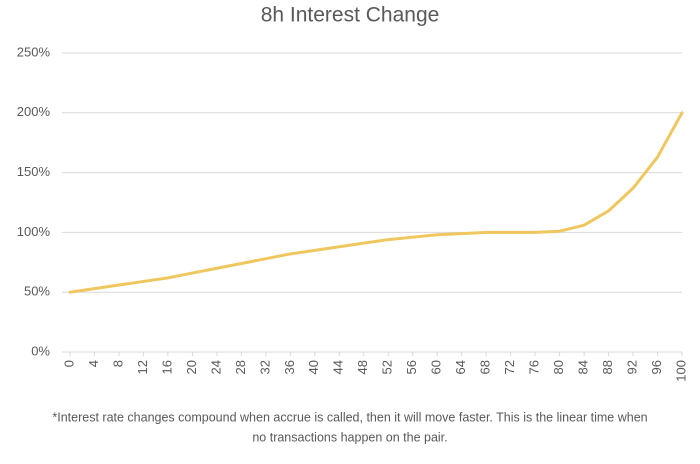 Image resolution: width=700 pixels, height=464 pixels. I want to click on x-tick-label: 60, so click(436, 367).